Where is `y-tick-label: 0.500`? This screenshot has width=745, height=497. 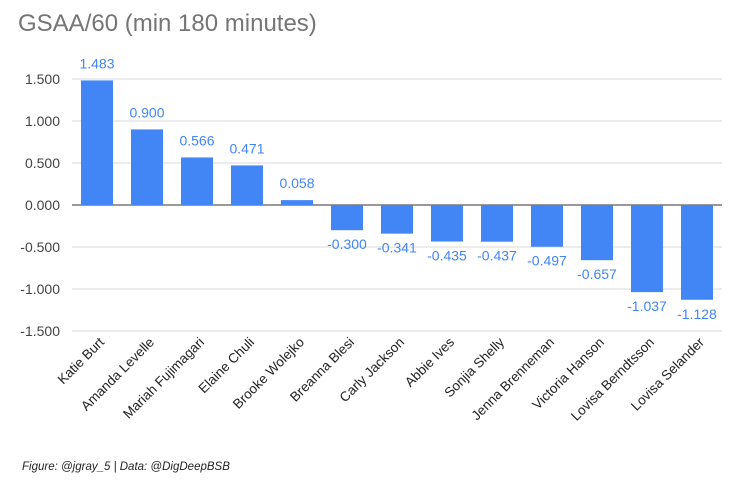 y-tick-label: 0.500 is located at coordinates (42, 163).